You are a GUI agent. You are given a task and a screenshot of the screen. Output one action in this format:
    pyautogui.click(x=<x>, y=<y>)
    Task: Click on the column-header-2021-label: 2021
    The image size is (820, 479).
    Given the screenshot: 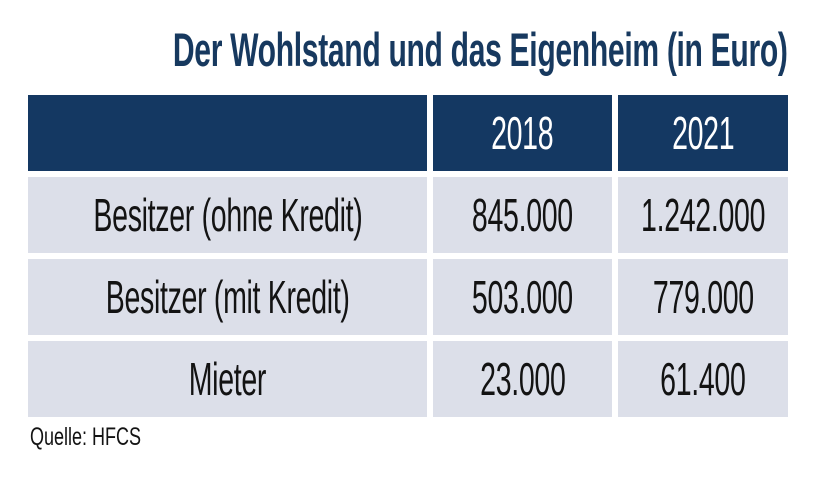 What is the action you would take?
    pyautogui.click(x=703, y=133)
    